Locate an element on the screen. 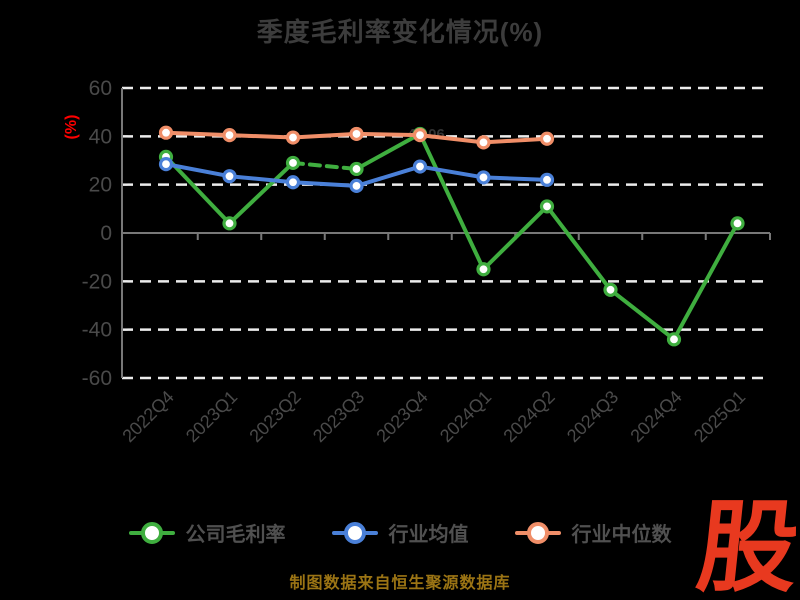  data-source-caption: 制图数据来自恒生聚源数据库 is located at coordinates (400, 583).